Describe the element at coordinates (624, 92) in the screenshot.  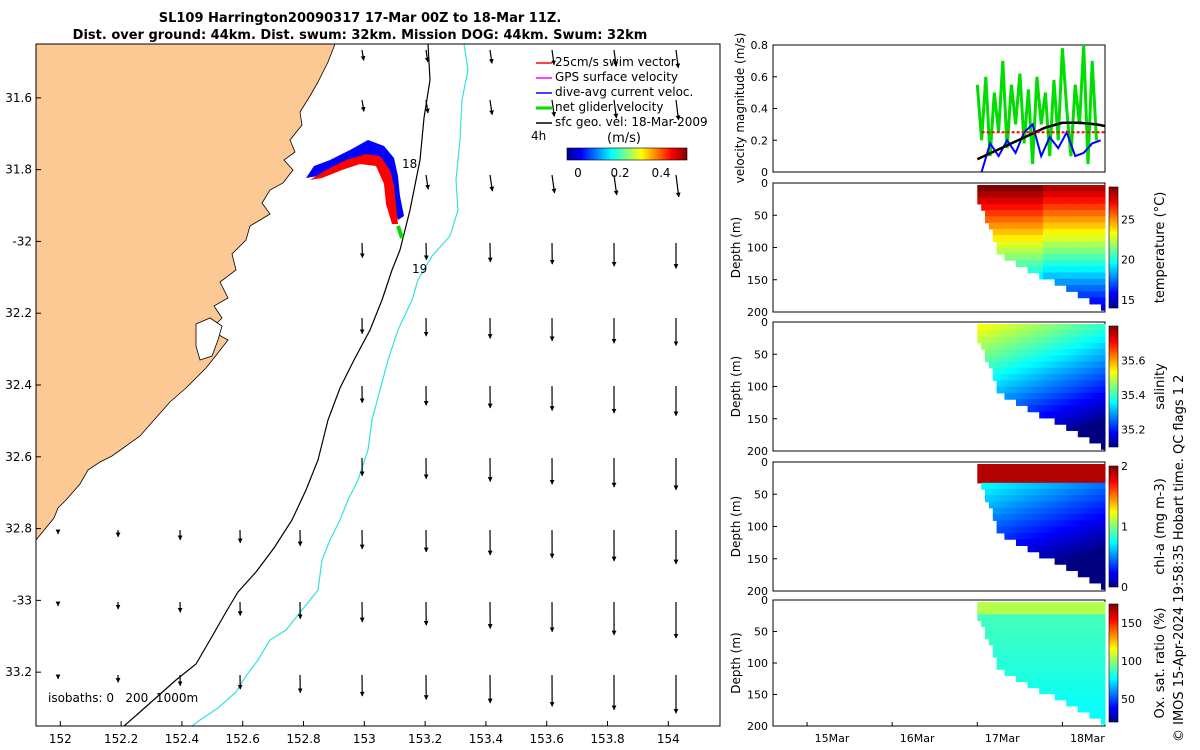
I see `legend-dive-avg-current-label: dive-avg current veloc.` at that location.